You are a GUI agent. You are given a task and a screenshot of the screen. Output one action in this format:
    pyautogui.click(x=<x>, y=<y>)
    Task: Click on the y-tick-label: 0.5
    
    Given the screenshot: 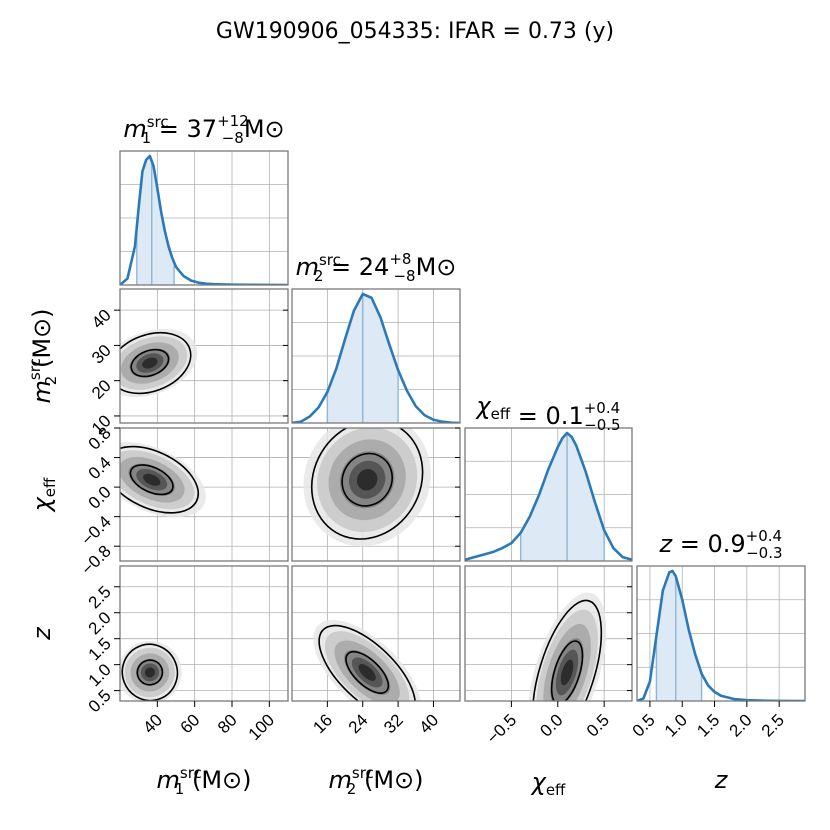 What is the action you would take?
    pyautogui.click(x=100, y=701)
    